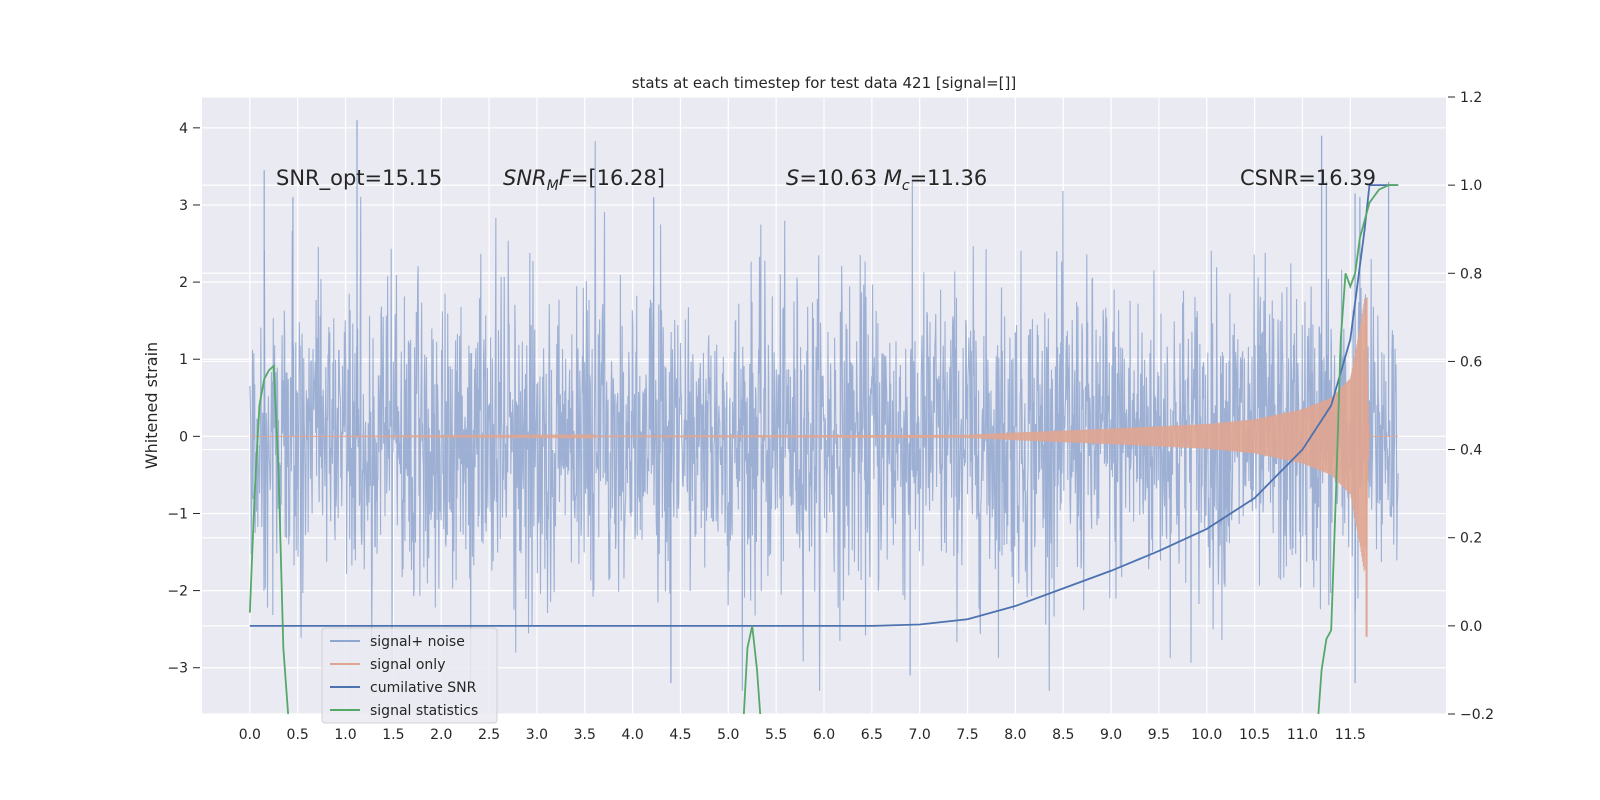 This screenshot has height=800, width=1600. Describe the element at coordinates (824, 735) in the screenshot. I see `x-tick-label: 6.0` at that location.